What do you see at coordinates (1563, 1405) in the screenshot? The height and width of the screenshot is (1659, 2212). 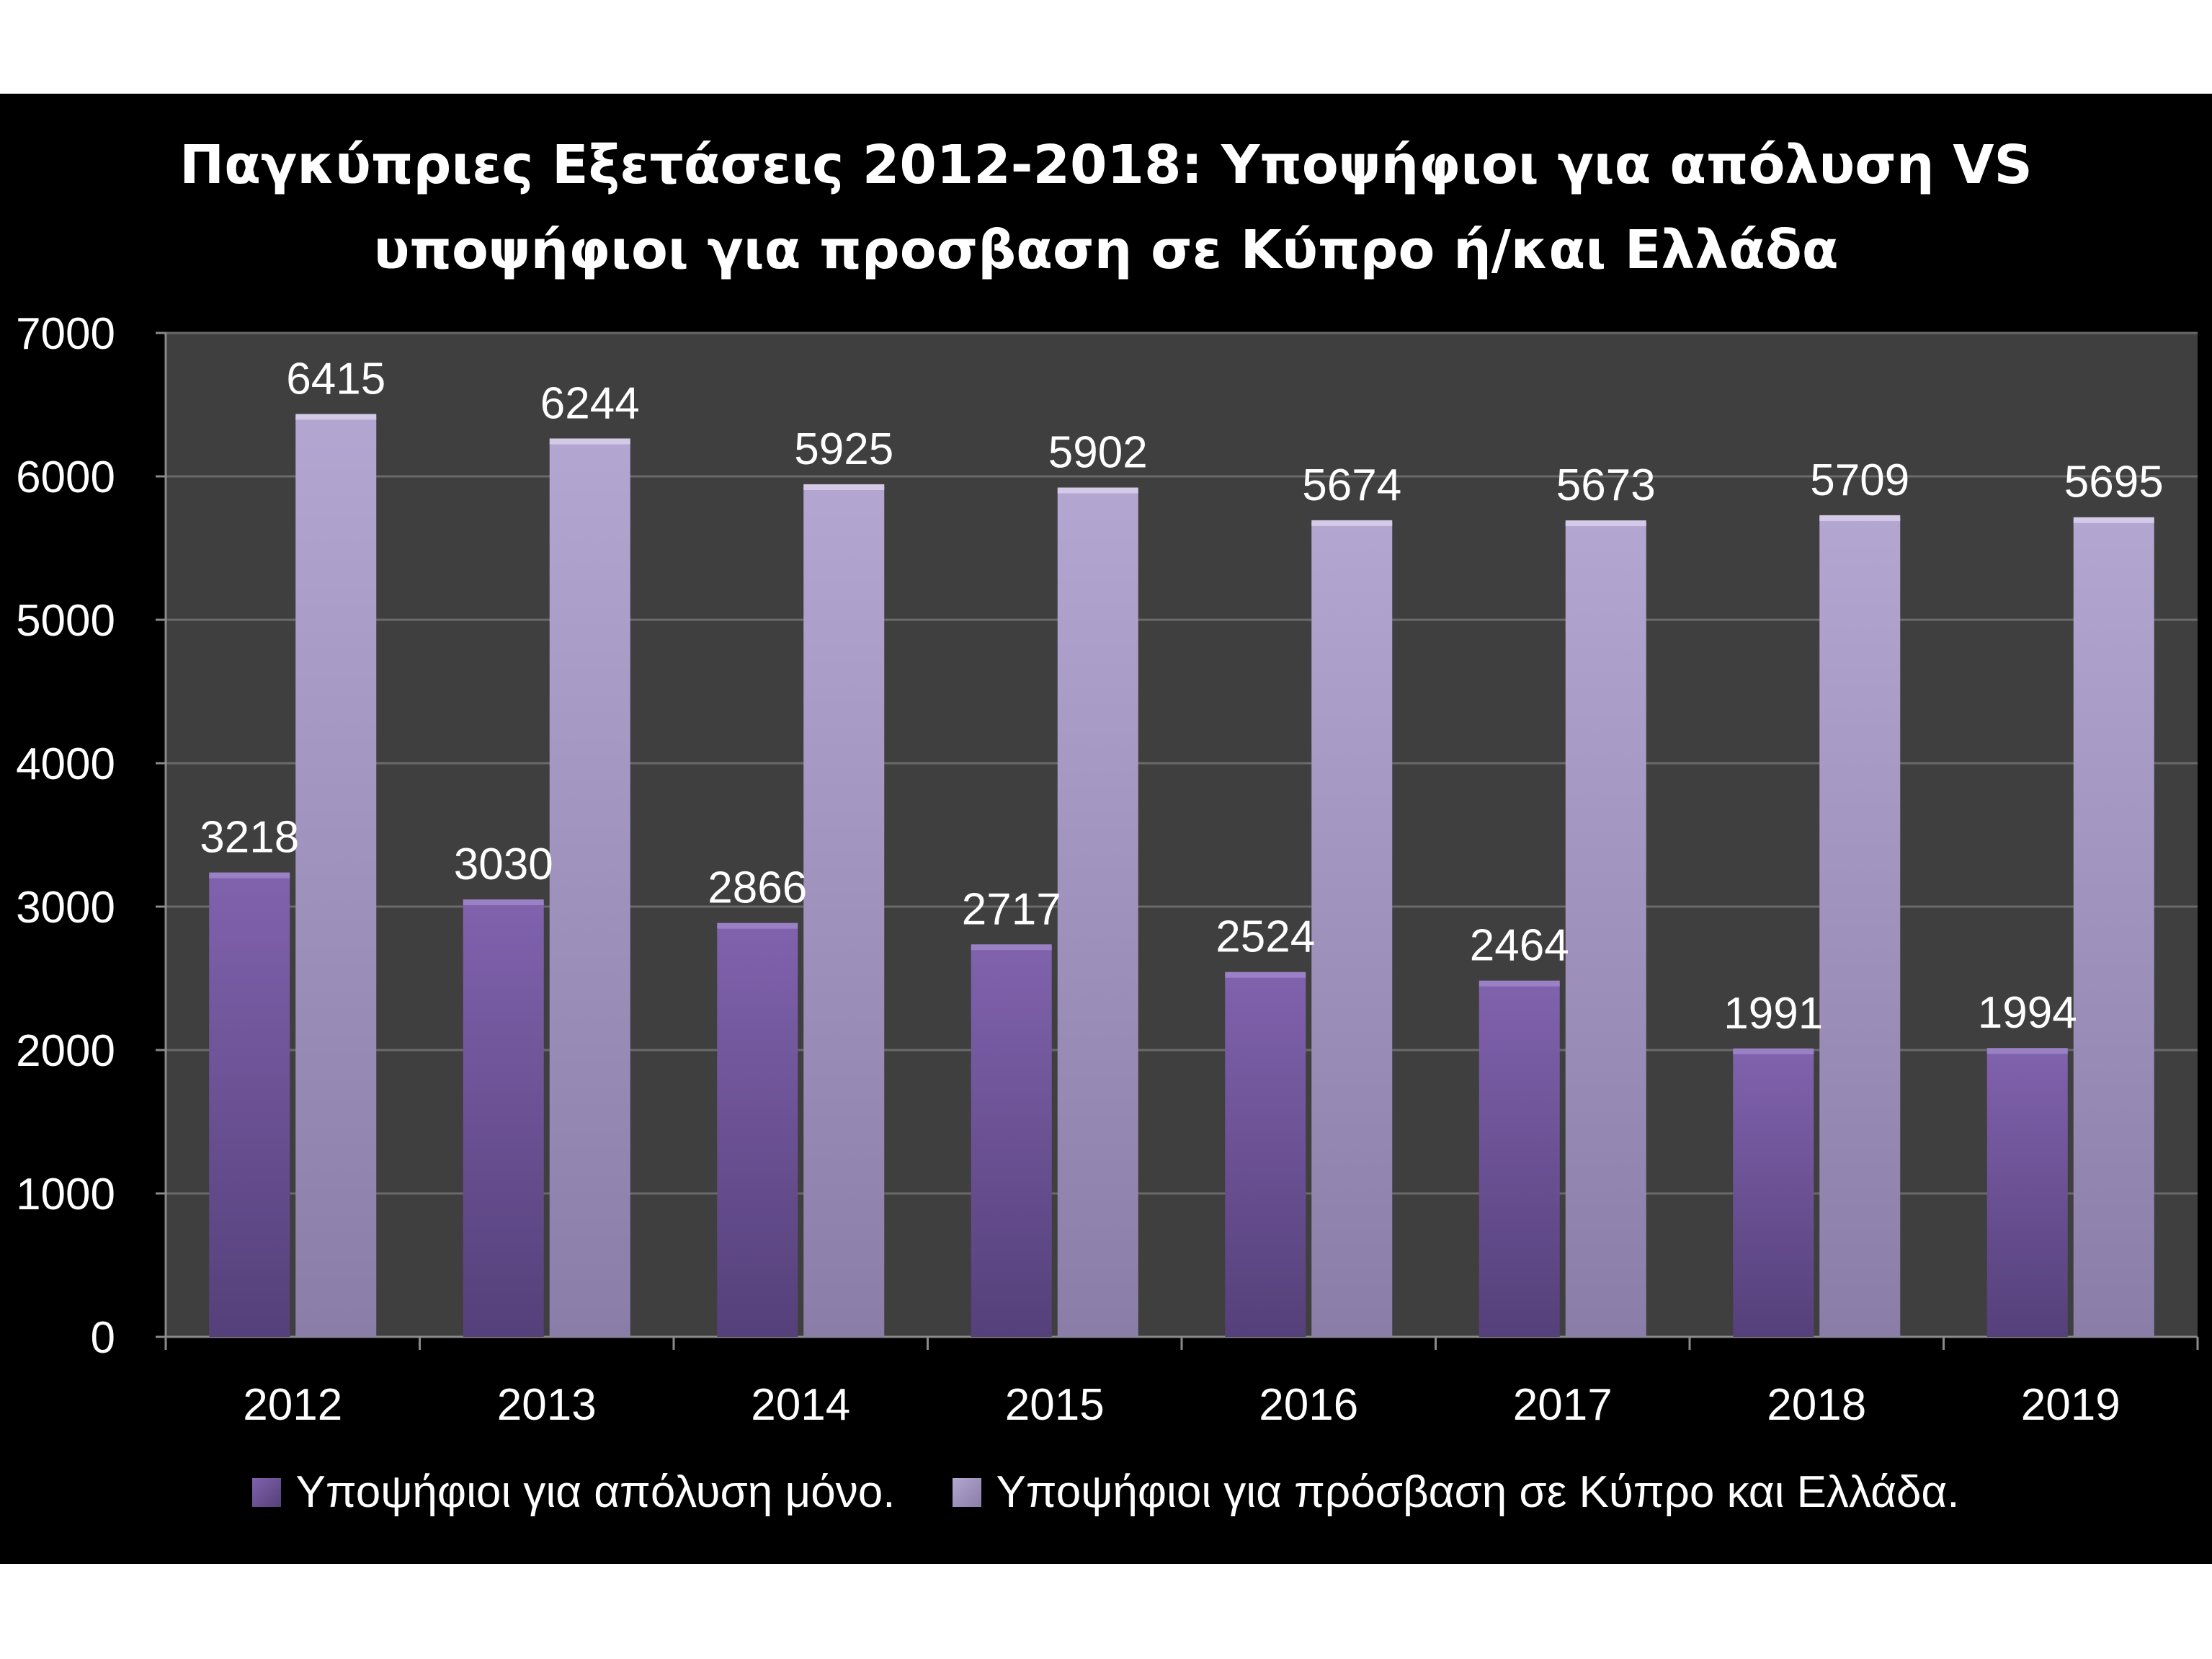 I see `x-tick-label-2017: 2017` at bounding box center [1563, 1405].